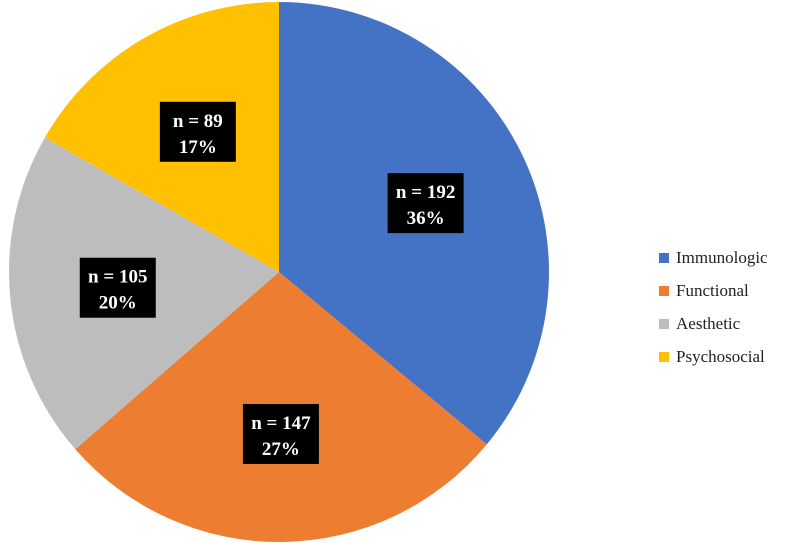  I want to click on legend-item-aesthetic: Aesthetic, so click(713, 323).